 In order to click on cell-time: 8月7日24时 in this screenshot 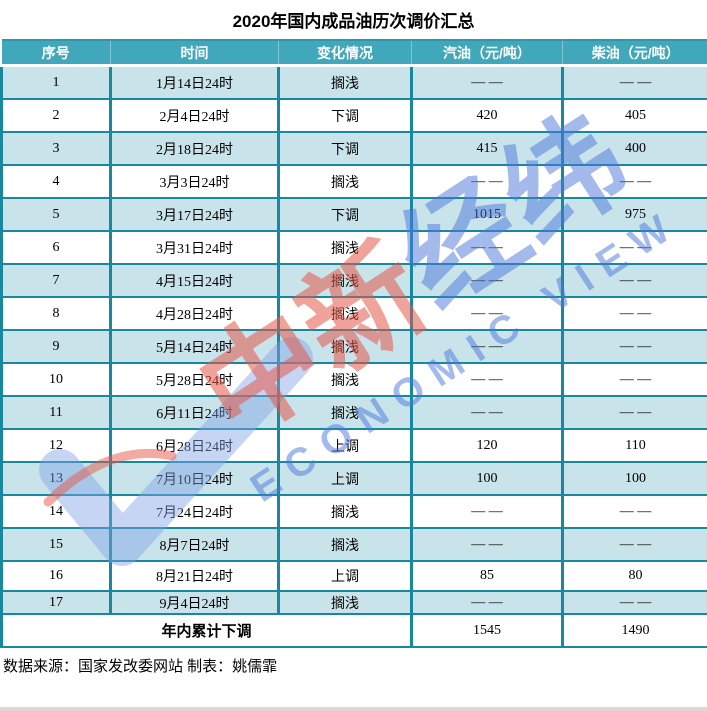, I will do `click(194, 544)`.